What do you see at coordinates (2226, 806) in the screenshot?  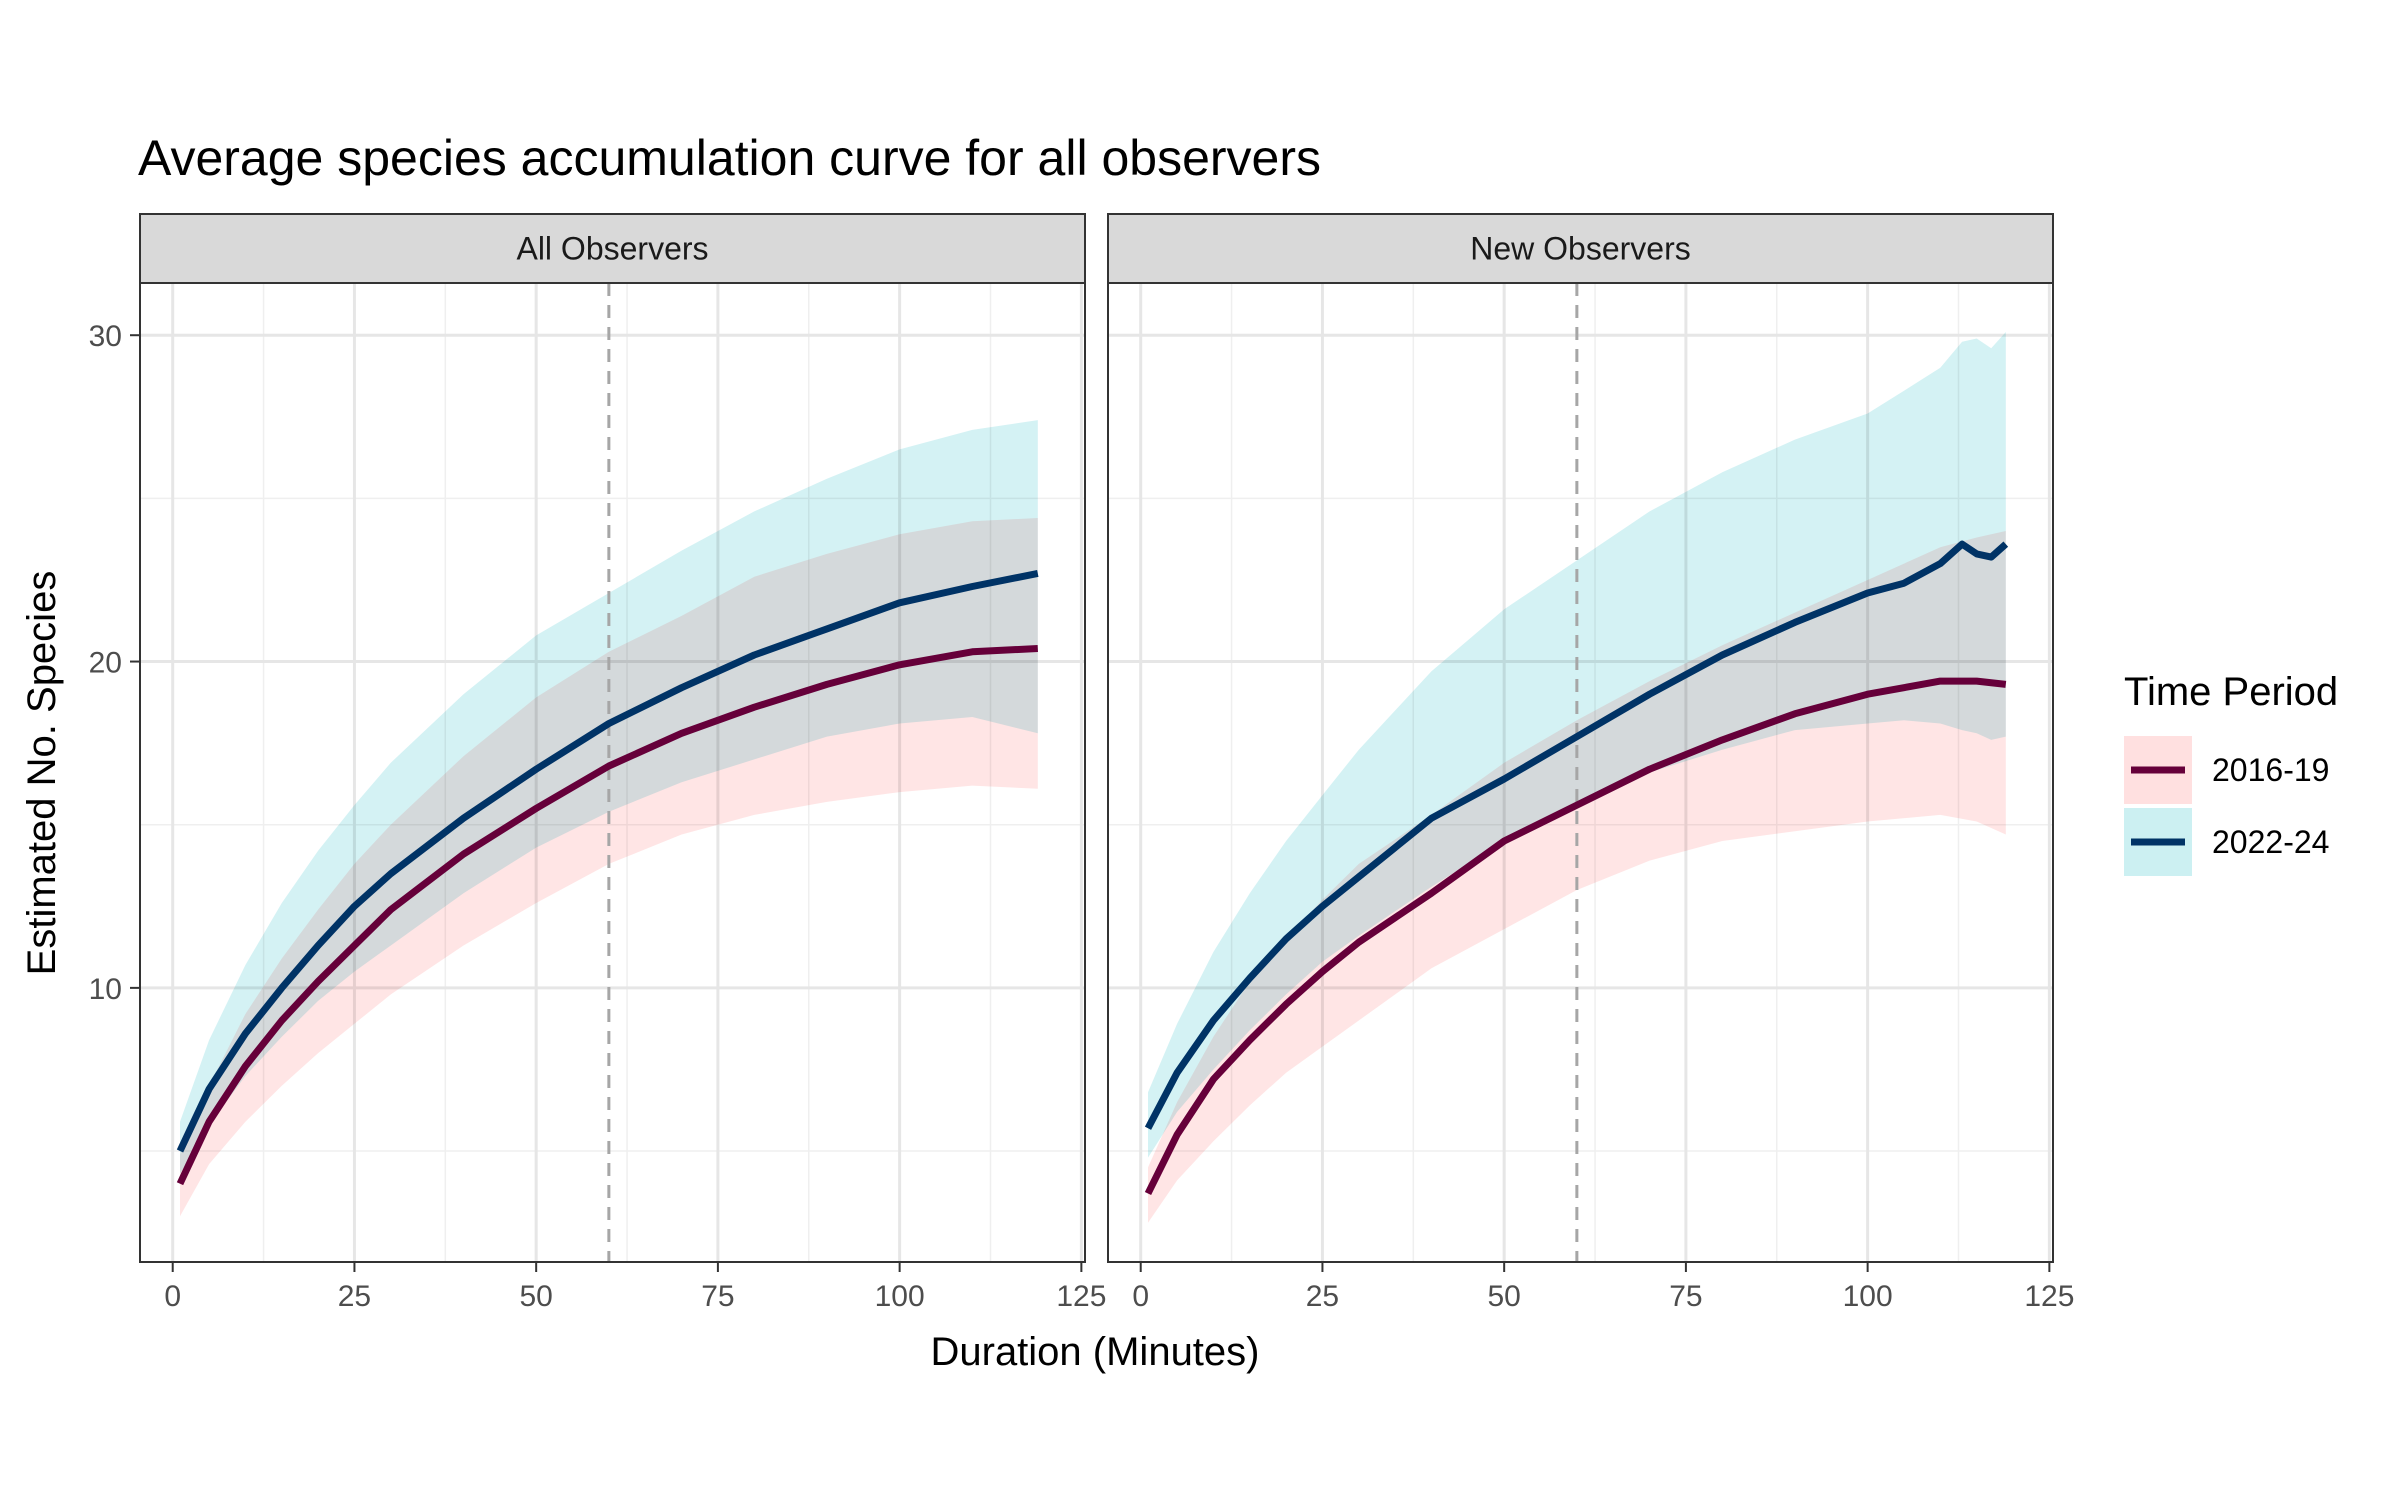 I see `legend-items: 2016-19 2022-24` at bounding box center [2226, 806].